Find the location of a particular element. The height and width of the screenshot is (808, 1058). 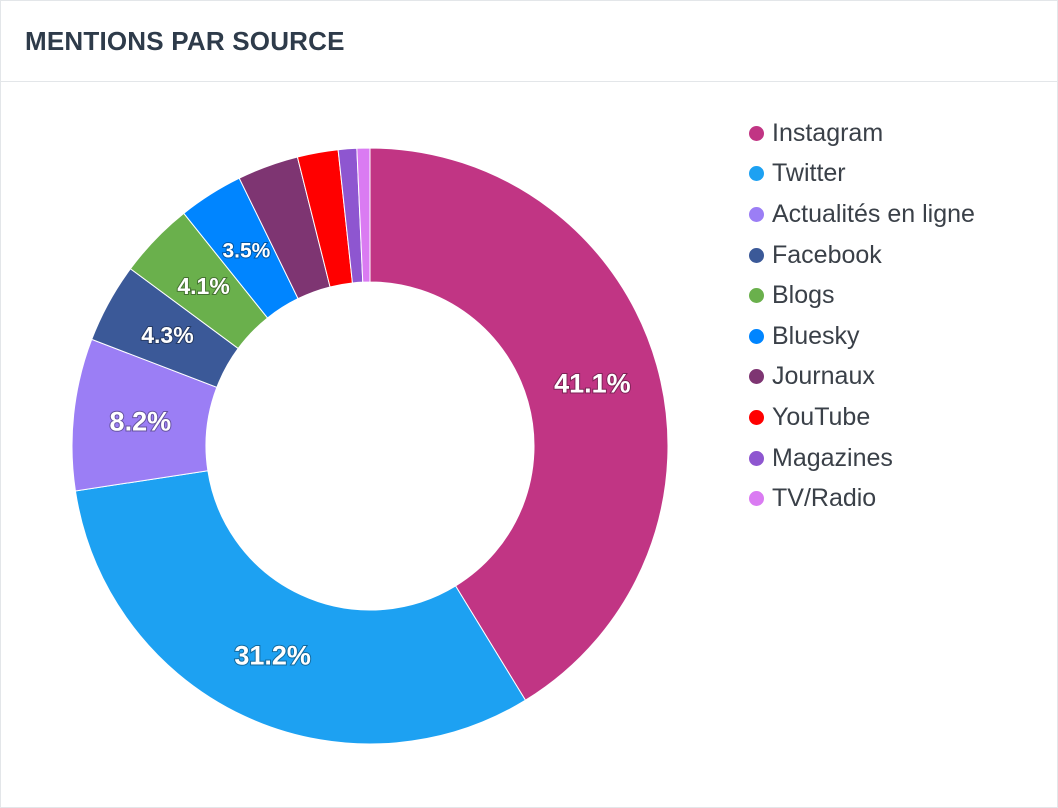

data-label-actualites-en-ligne: 8.2% is located at coordinates (141, 421).